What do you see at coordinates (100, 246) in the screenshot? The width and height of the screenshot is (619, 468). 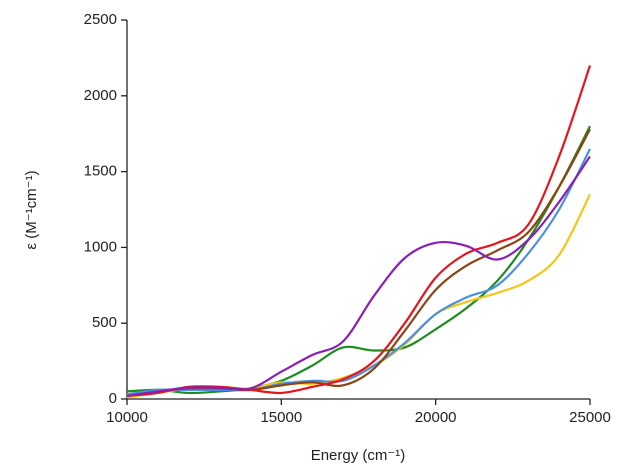 I see `y-tick-label: 1000` at bounding box center [100, 246].